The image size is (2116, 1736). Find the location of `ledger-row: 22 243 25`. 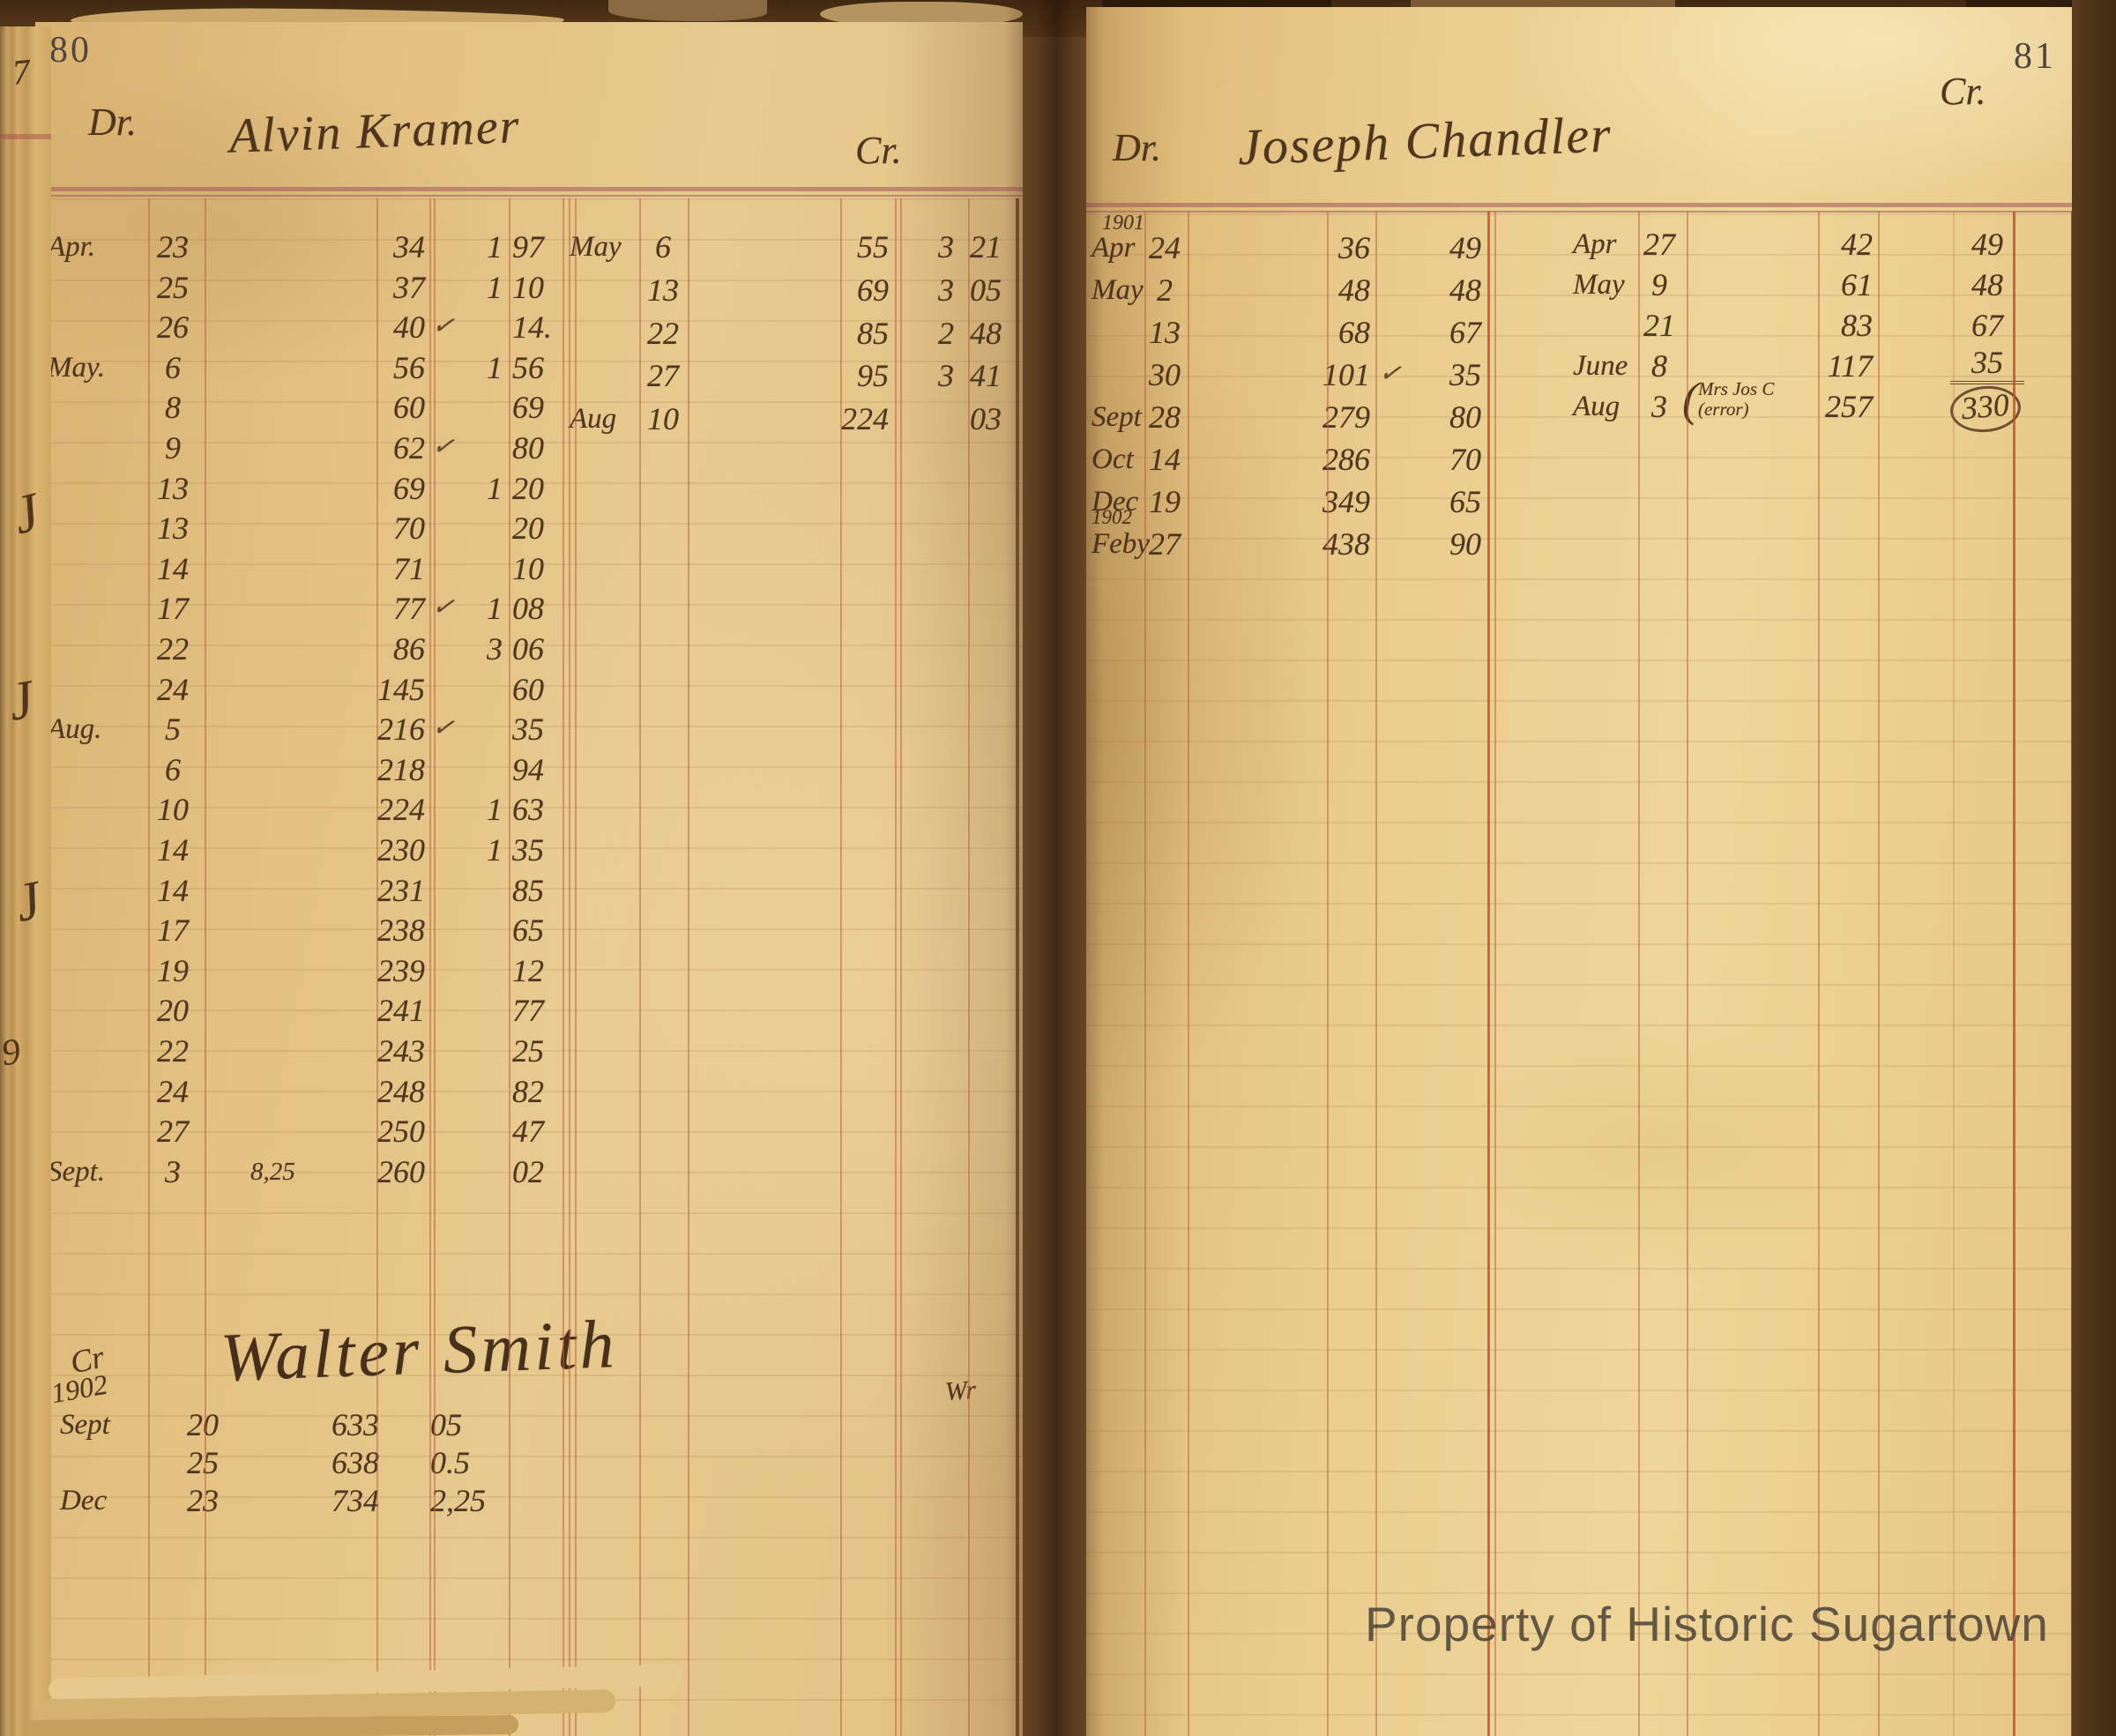

ledger-row: 22 243 25 is located at coordinates (529, 1051).